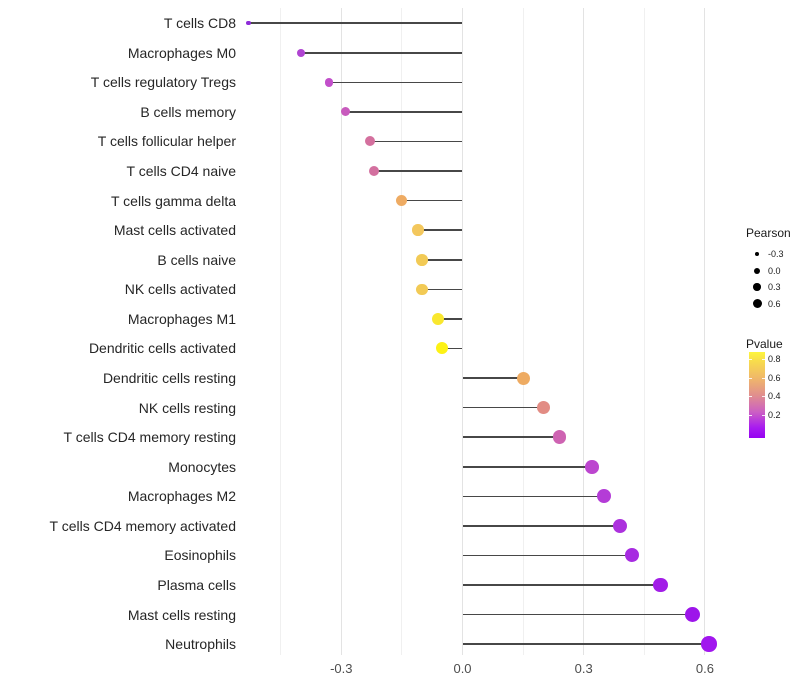 The height and width of the screenshot is (700, 800). Describe the element at coordinates (462, 668) in the screenshot. I see `x-axis-tick-label: 0.0` at that location.